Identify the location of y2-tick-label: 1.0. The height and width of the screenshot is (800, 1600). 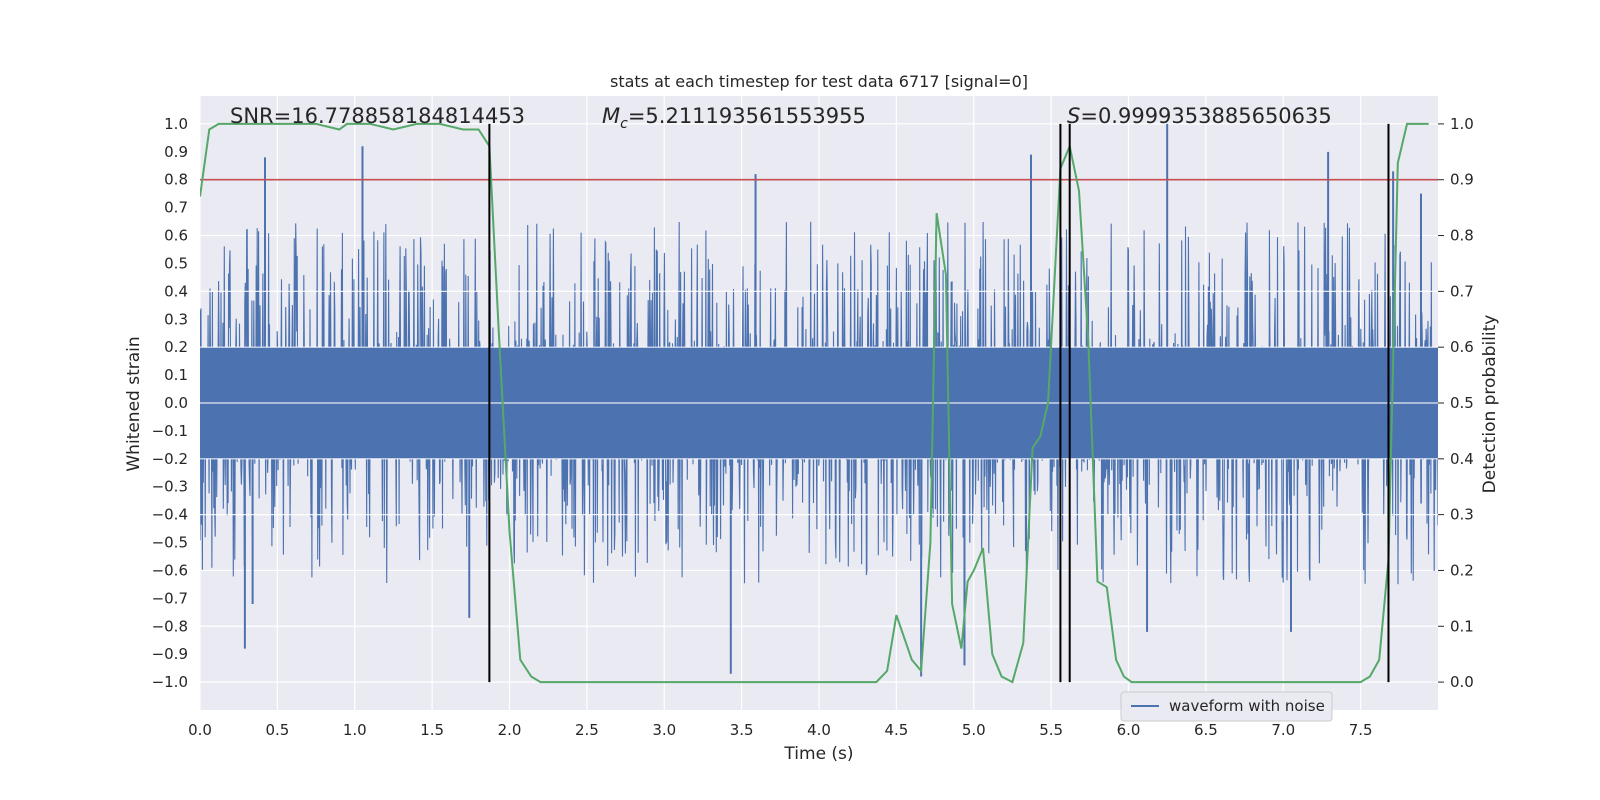
(1462, 124).